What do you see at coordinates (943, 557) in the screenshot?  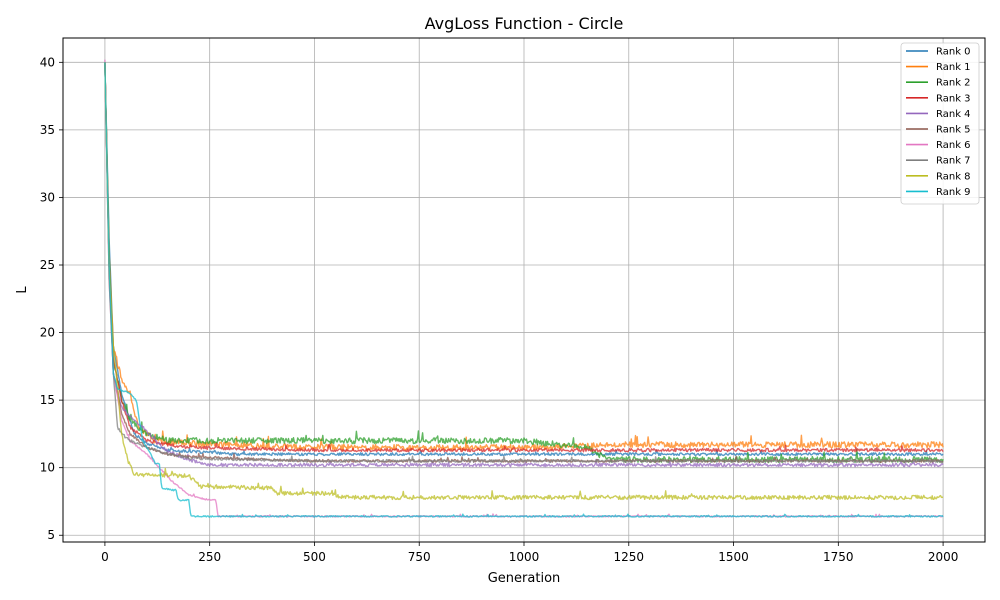 I see `x-tick-label: 2000` at bounding box center [943, 557].